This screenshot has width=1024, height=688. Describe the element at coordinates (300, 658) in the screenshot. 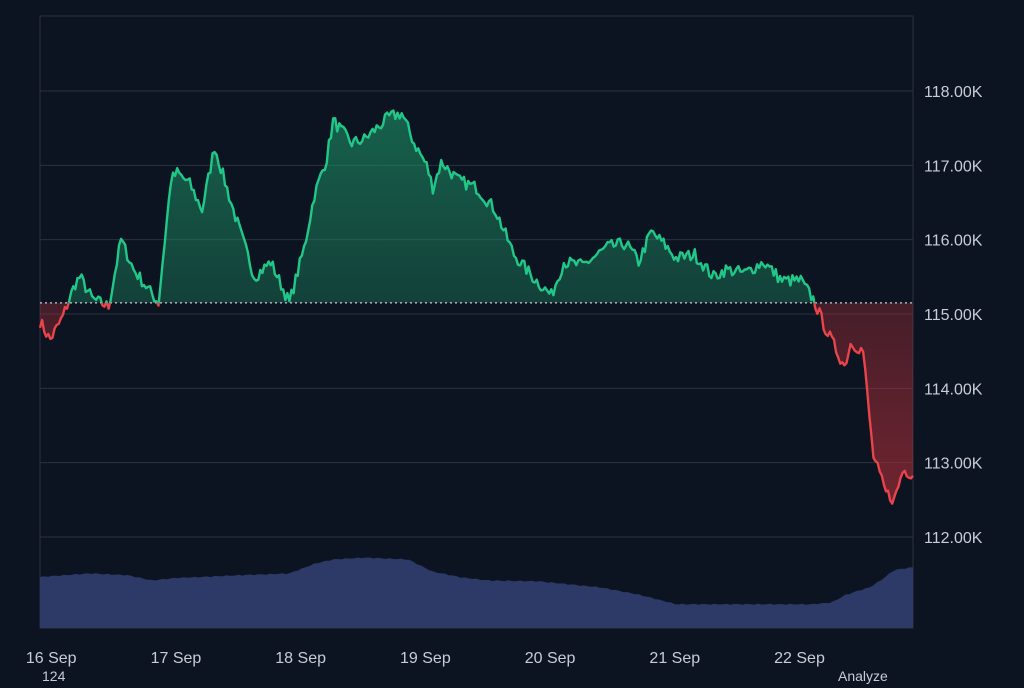

I see `x-tick-label: 18 Sep` at that location.